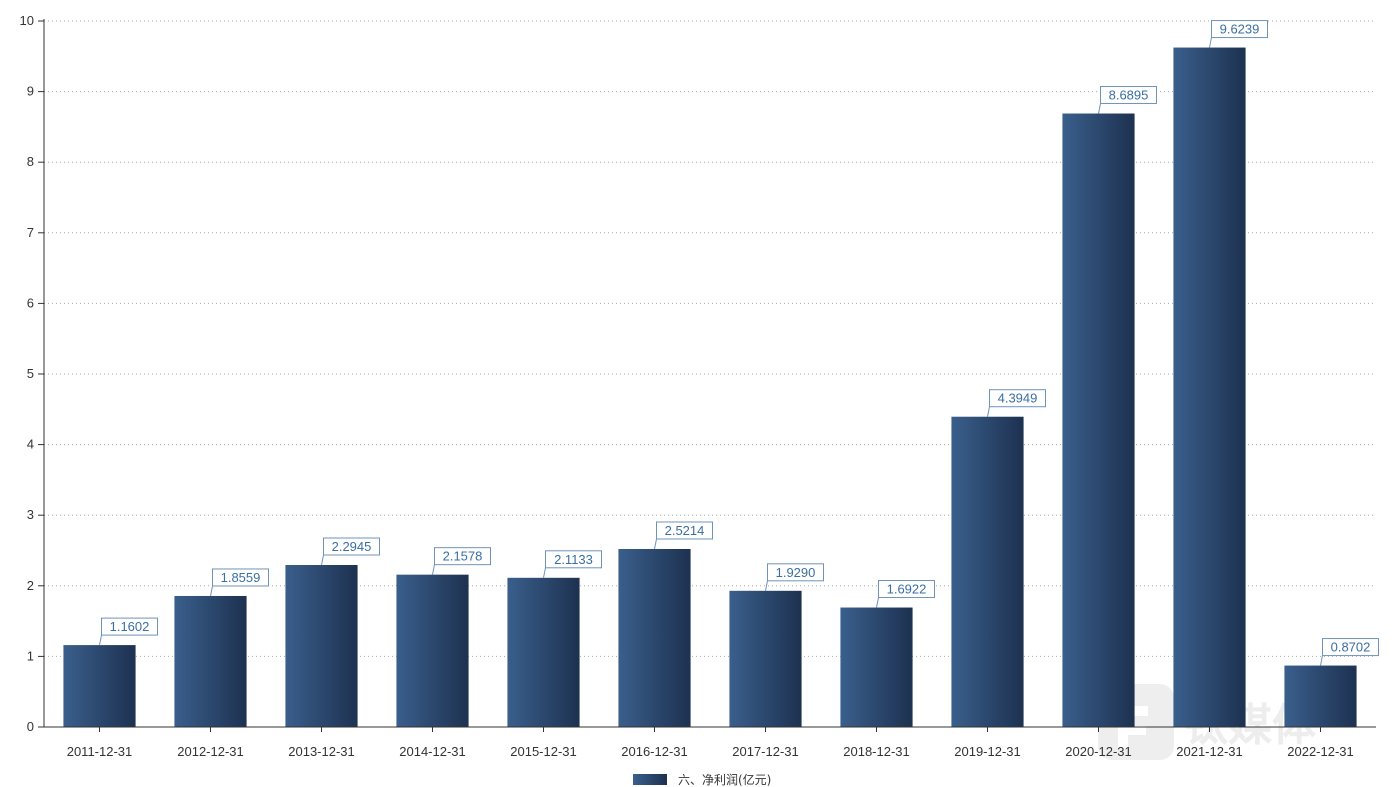  I want to click on legend-label: 六、净利润(亿元), so click(724, 779).